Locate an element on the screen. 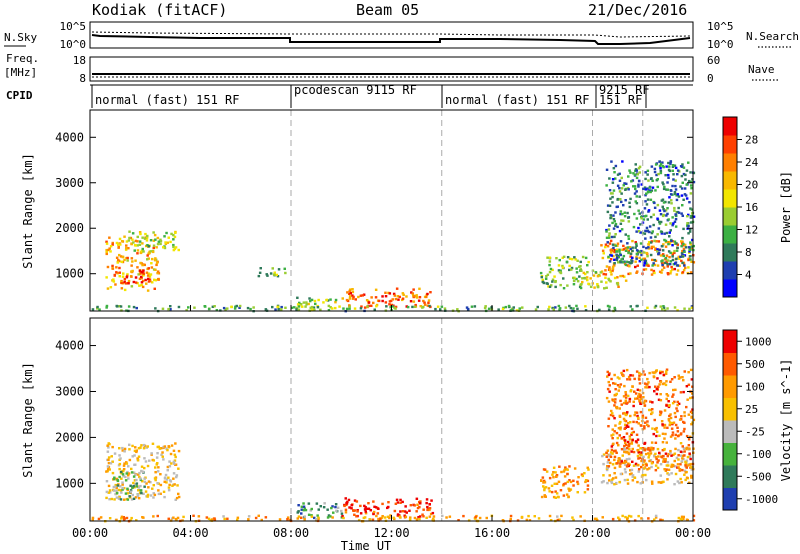  freq-frame is located at coordinates (391, 69).